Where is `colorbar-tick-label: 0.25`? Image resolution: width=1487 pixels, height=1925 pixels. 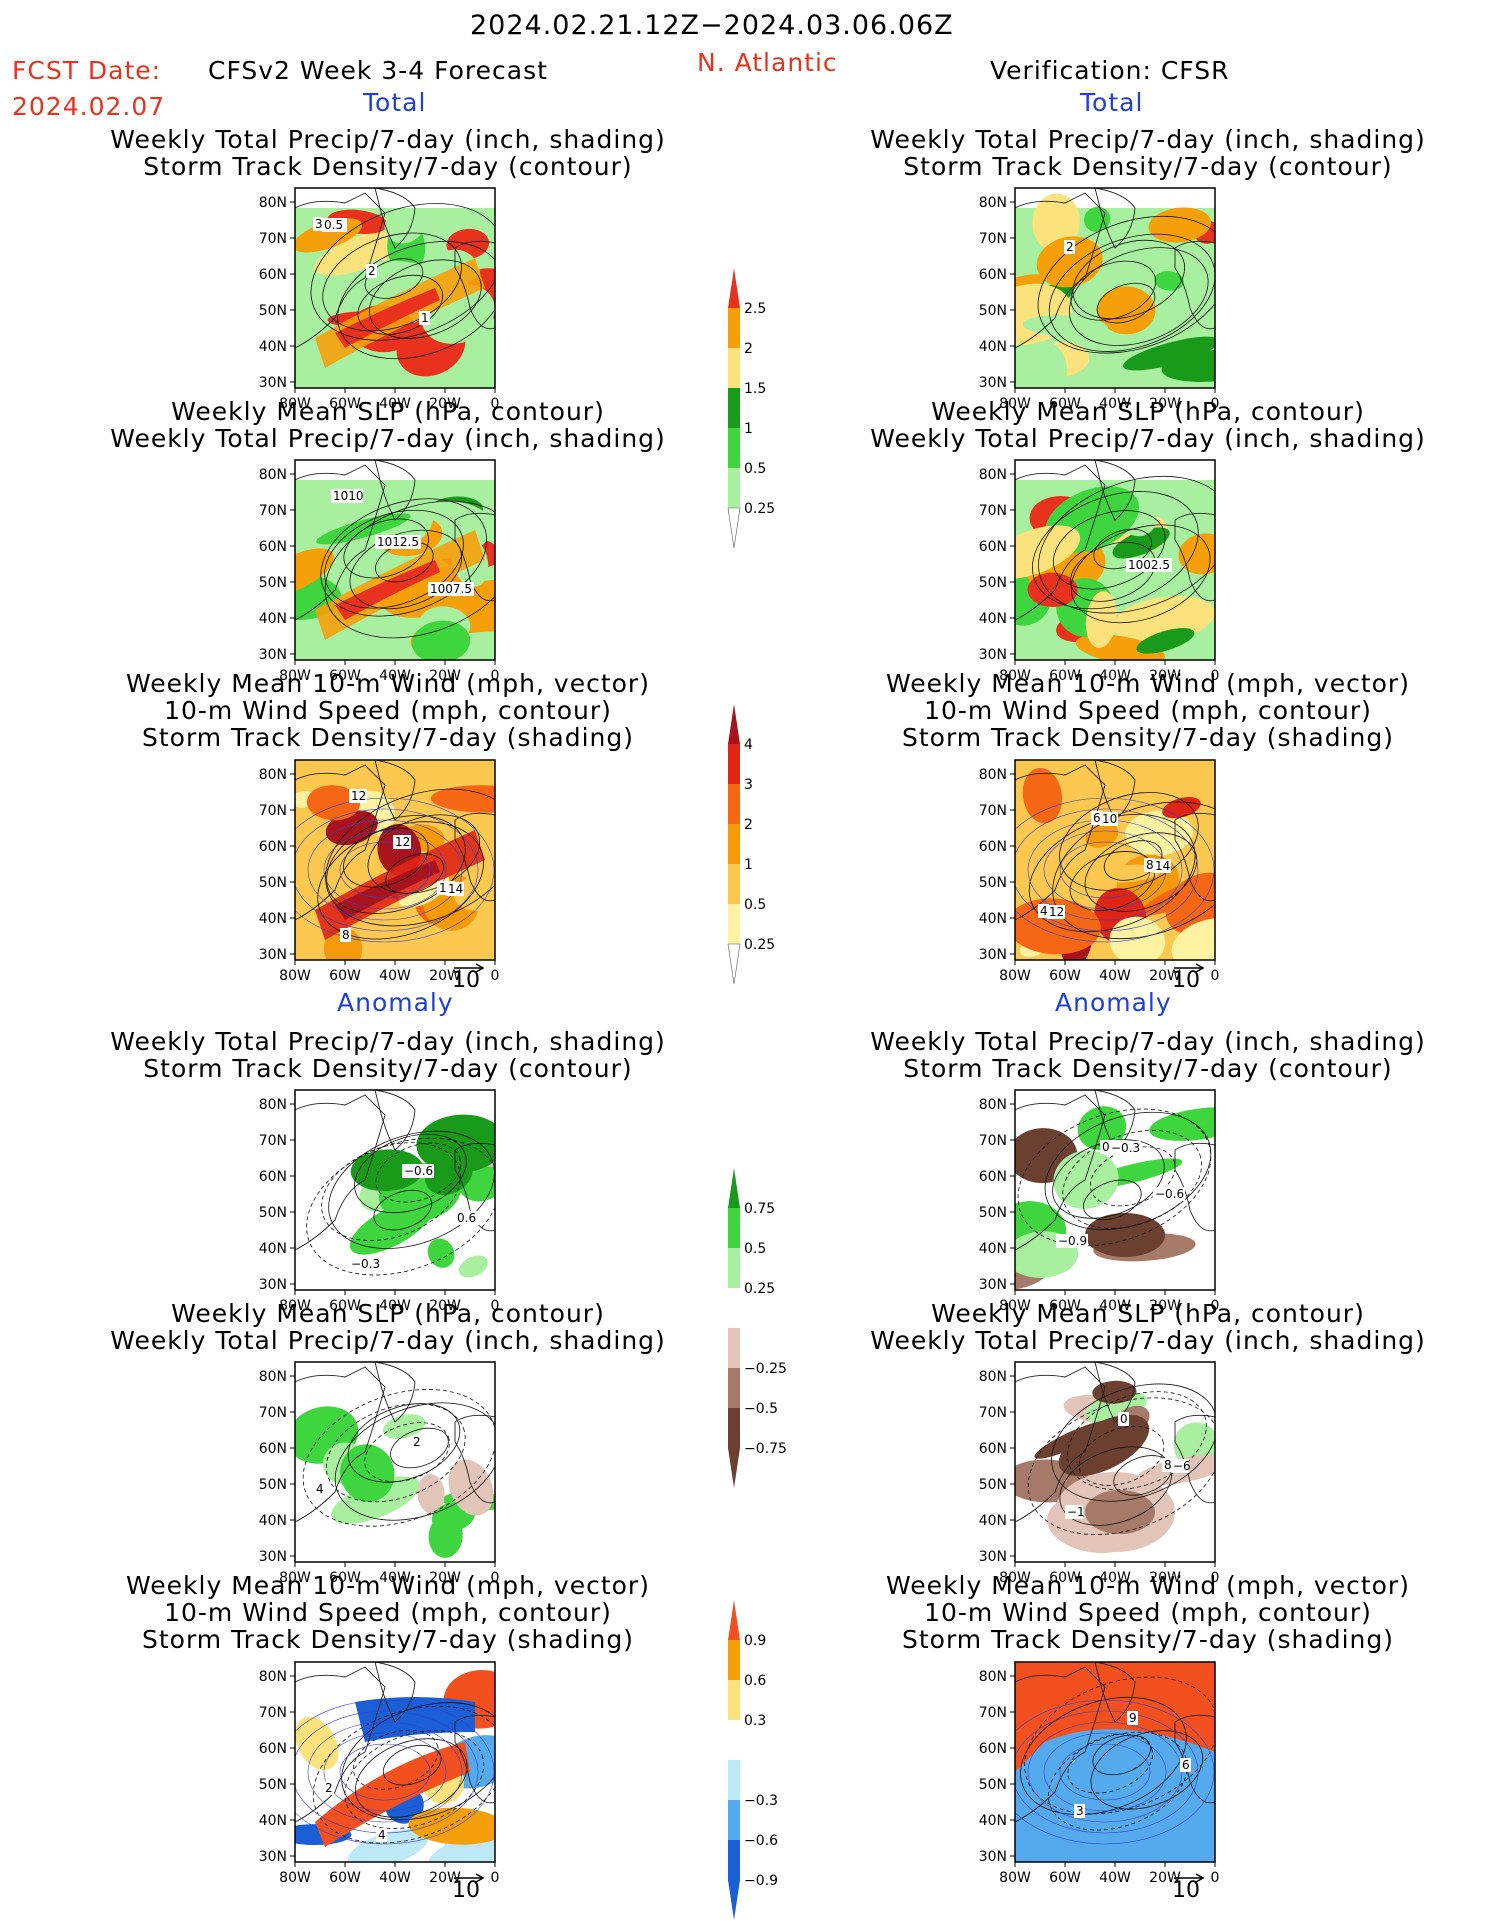 colorbar-tick-label: 0.25 is located at coordinates (759, 1289).